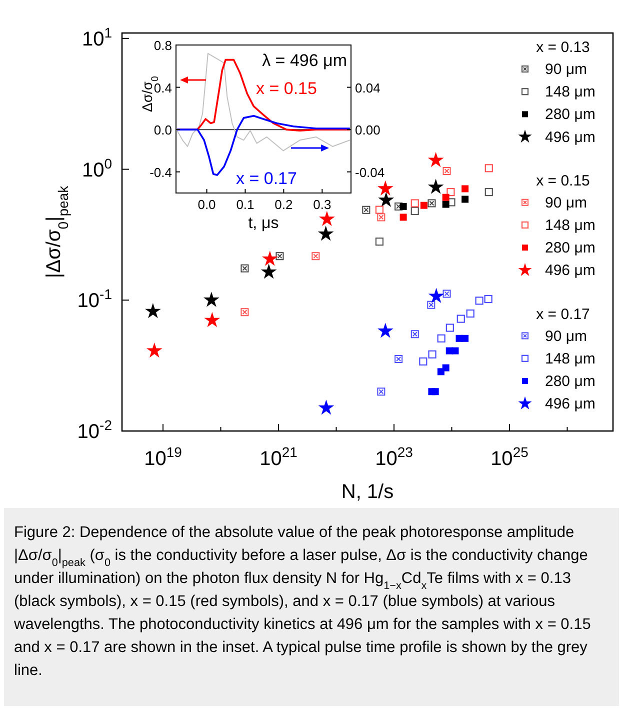  Describe the element at coordinates (94, 430) in the screenshot. I see `y-tick-label: 10$^{-2}$` at that location.